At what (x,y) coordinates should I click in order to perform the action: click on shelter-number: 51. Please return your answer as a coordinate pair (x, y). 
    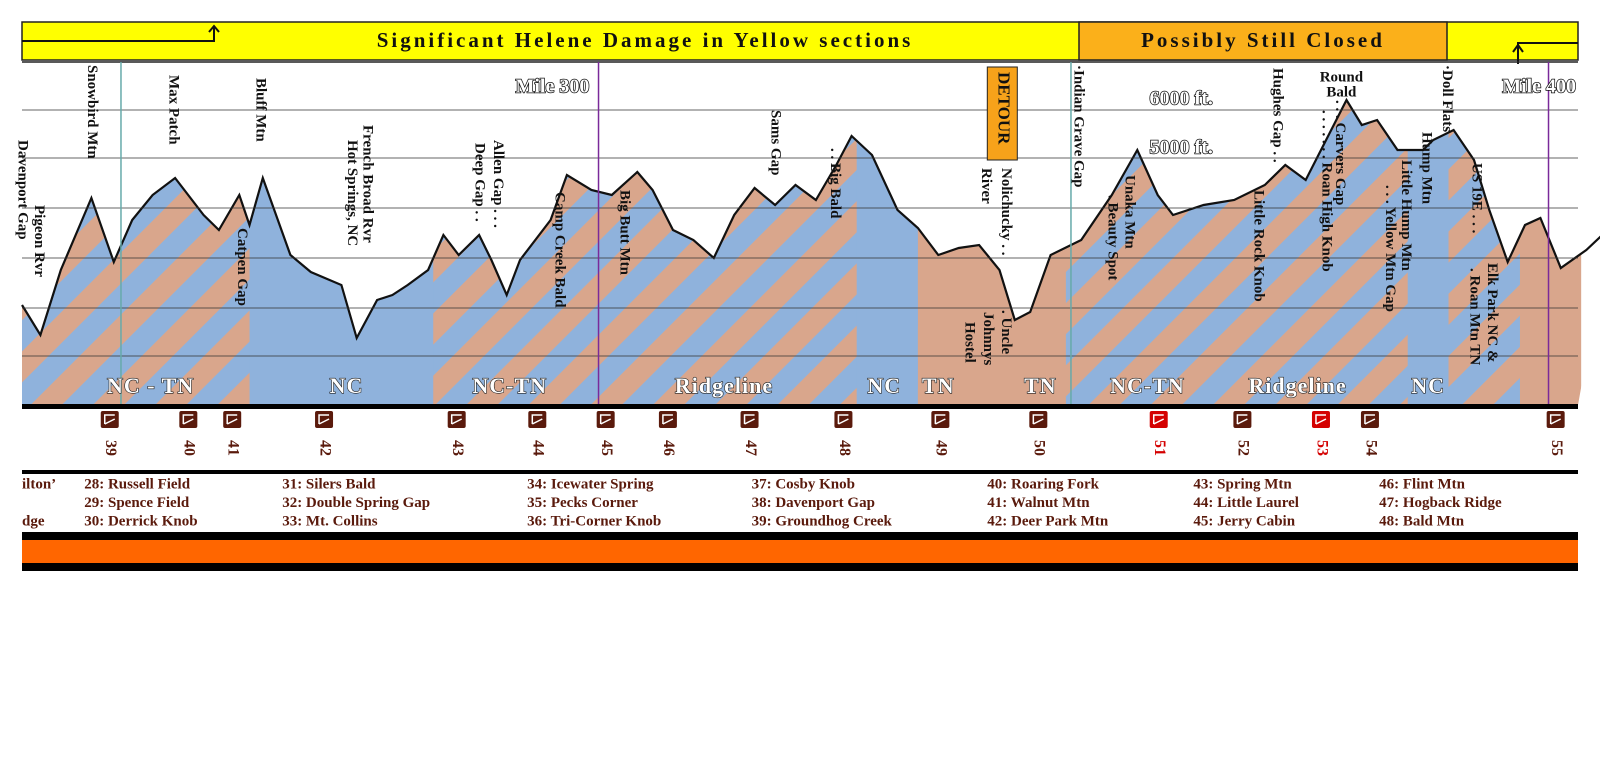
    Looking at the image, I should click on (1159, 448).